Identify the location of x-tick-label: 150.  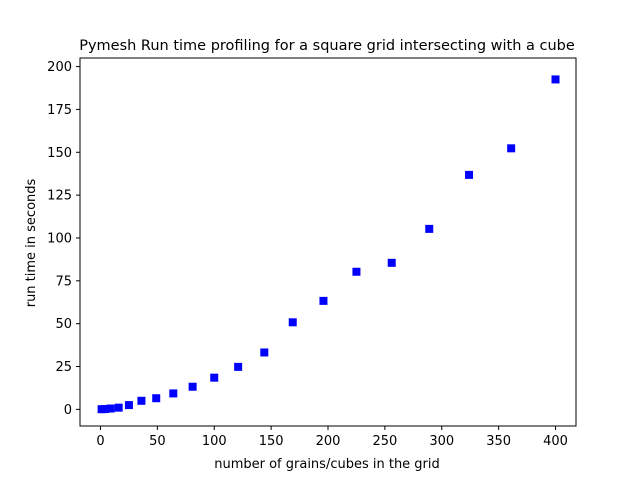
(271, 441).